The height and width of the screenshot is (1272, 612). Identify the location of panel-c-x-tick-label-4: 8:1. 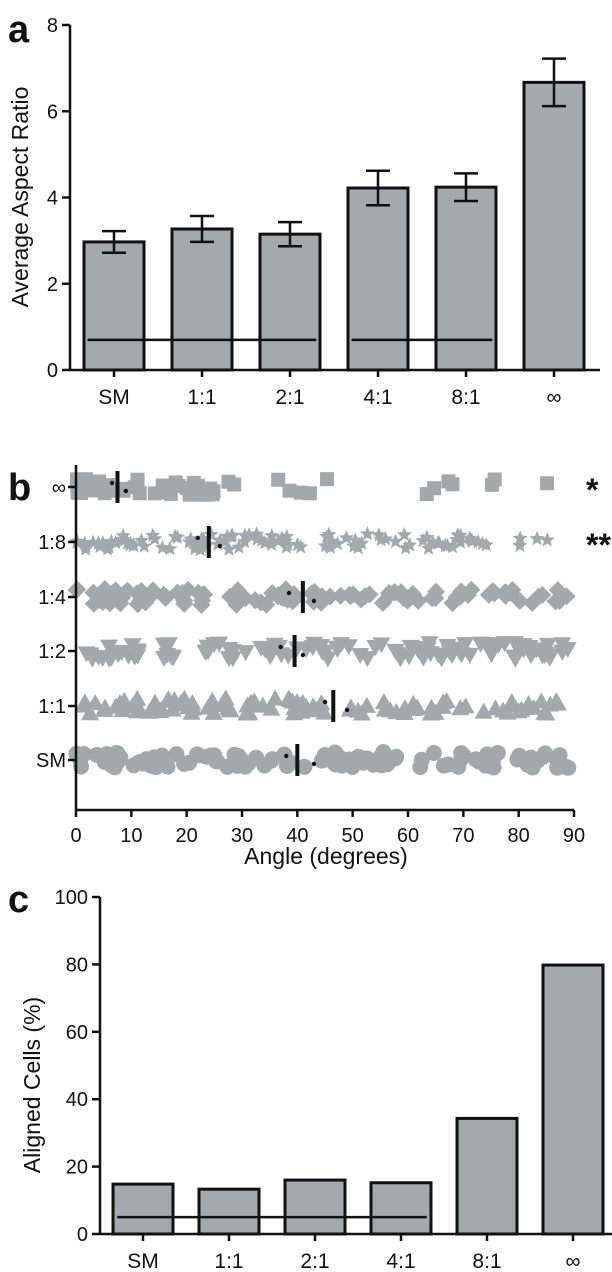
(486, 1261).